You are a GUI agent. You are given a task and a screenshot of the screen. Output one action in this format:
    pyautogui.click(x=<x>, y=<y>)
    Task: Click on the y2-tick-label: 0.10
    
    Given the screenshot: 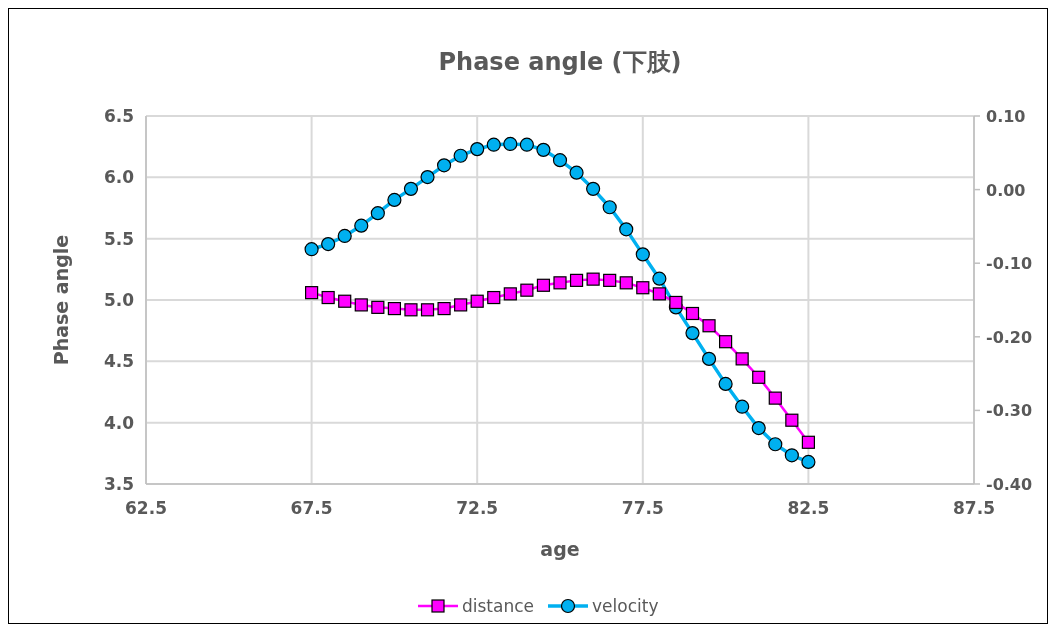 What is the action you would take?
    pyautogui.click(x=1006, y=116)
    